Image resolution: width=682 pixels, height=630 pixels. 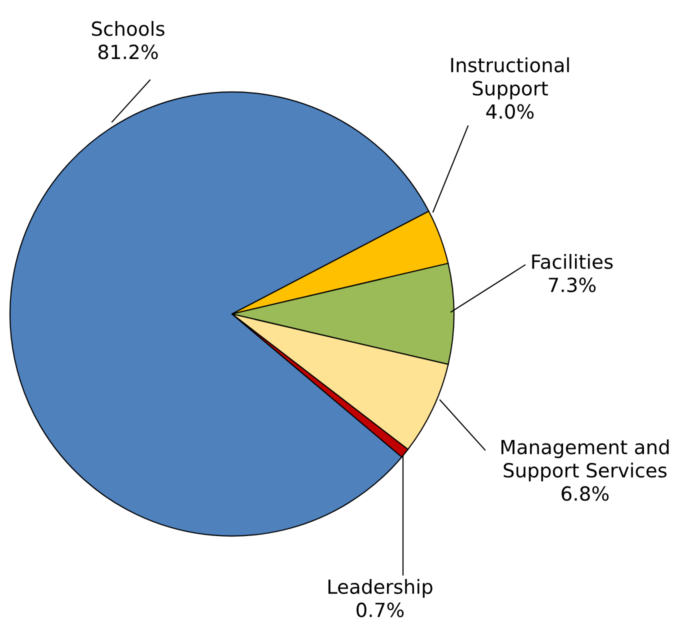 What do you see at coordinates (585, 460) in the screenshot?
I see `slice-label: Management and Support Services` at bounding box center [585, 460].